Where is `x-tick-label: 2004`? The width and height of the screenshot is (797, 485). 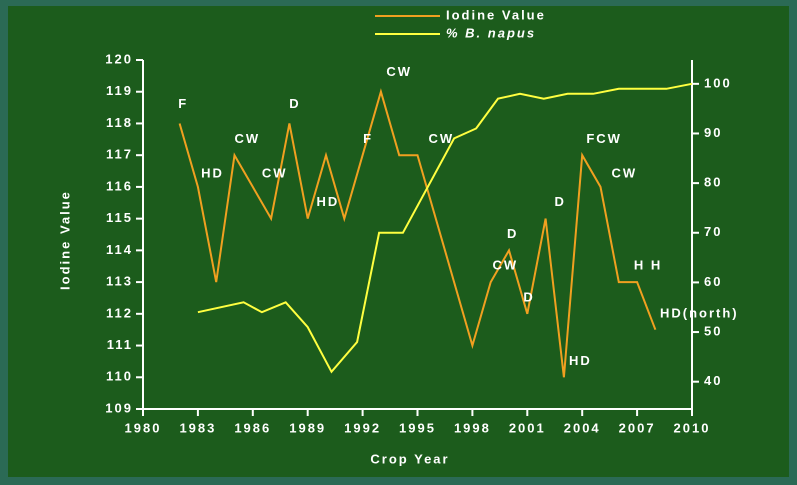
x-tick-label: 2004 is located at coordinates (582, 427).